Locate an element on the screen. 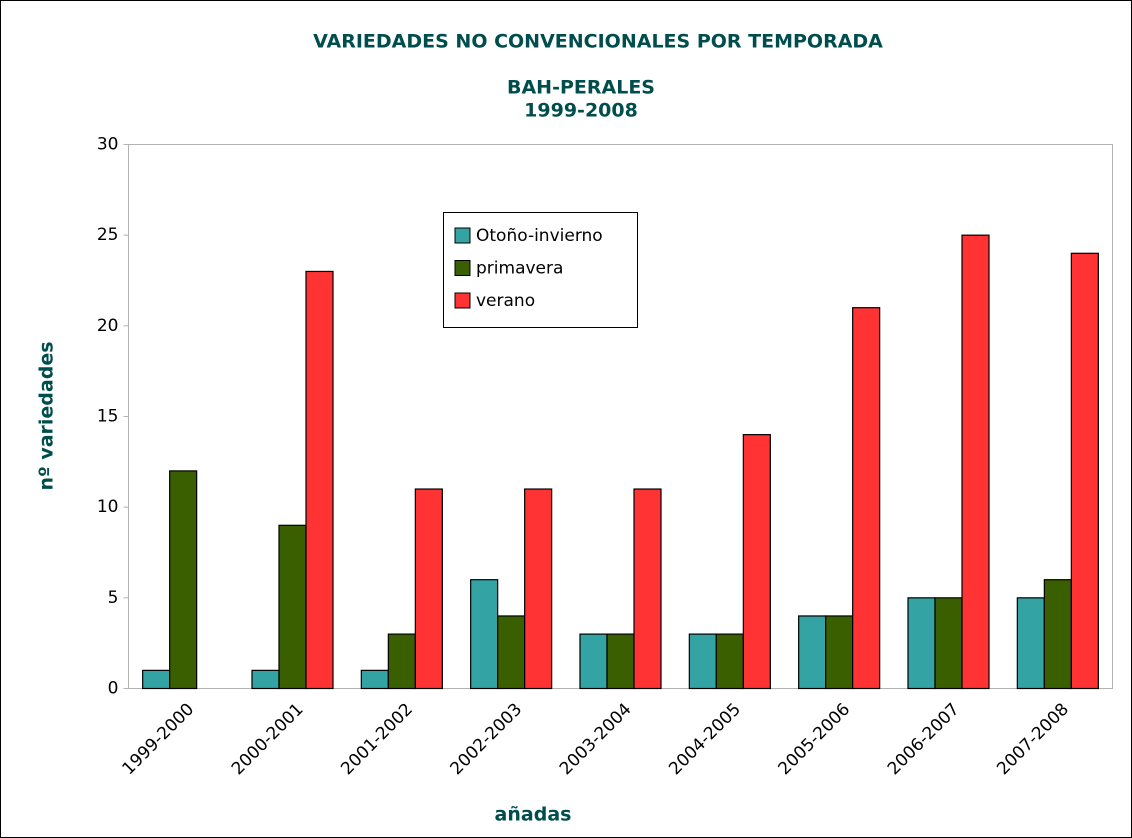 Image resolution: width=1132 pixels, height=838 pixels. y-tick-label: 25 is located at coordinates (108, 235).